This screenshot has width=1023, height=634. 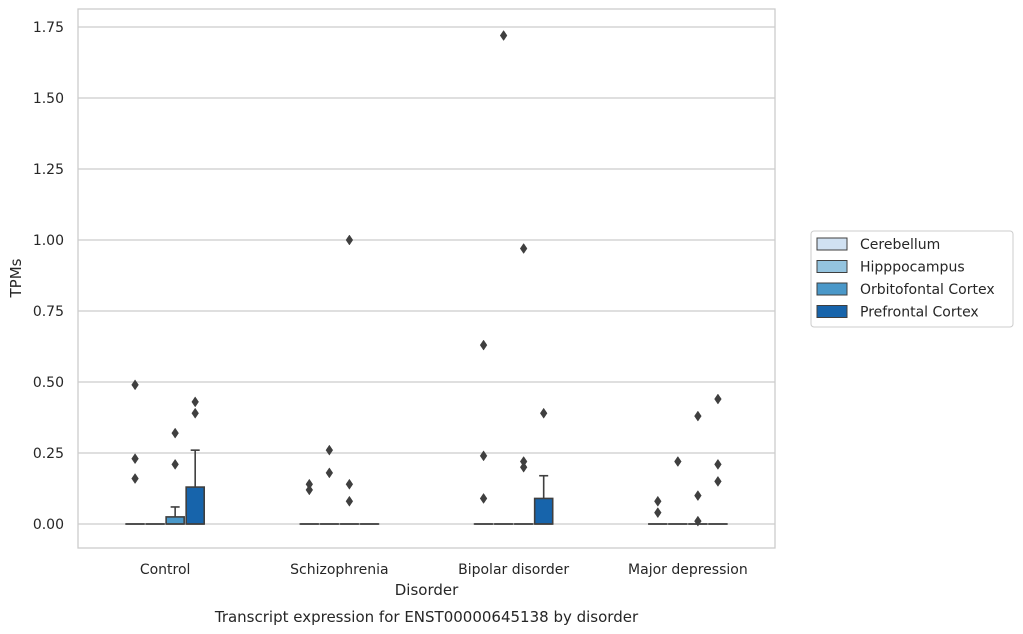 What do you see at coordinates (48, 312) in the screenshot?
I see `y-tick-label: 0.75` at bounding box center [48, 312].